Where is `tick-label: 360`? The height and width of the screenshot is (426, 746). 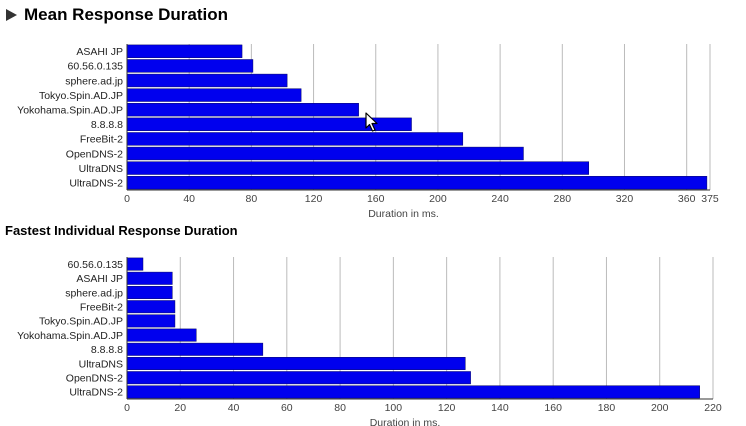 tick-label: 360 is located at coordinates (687, 199).